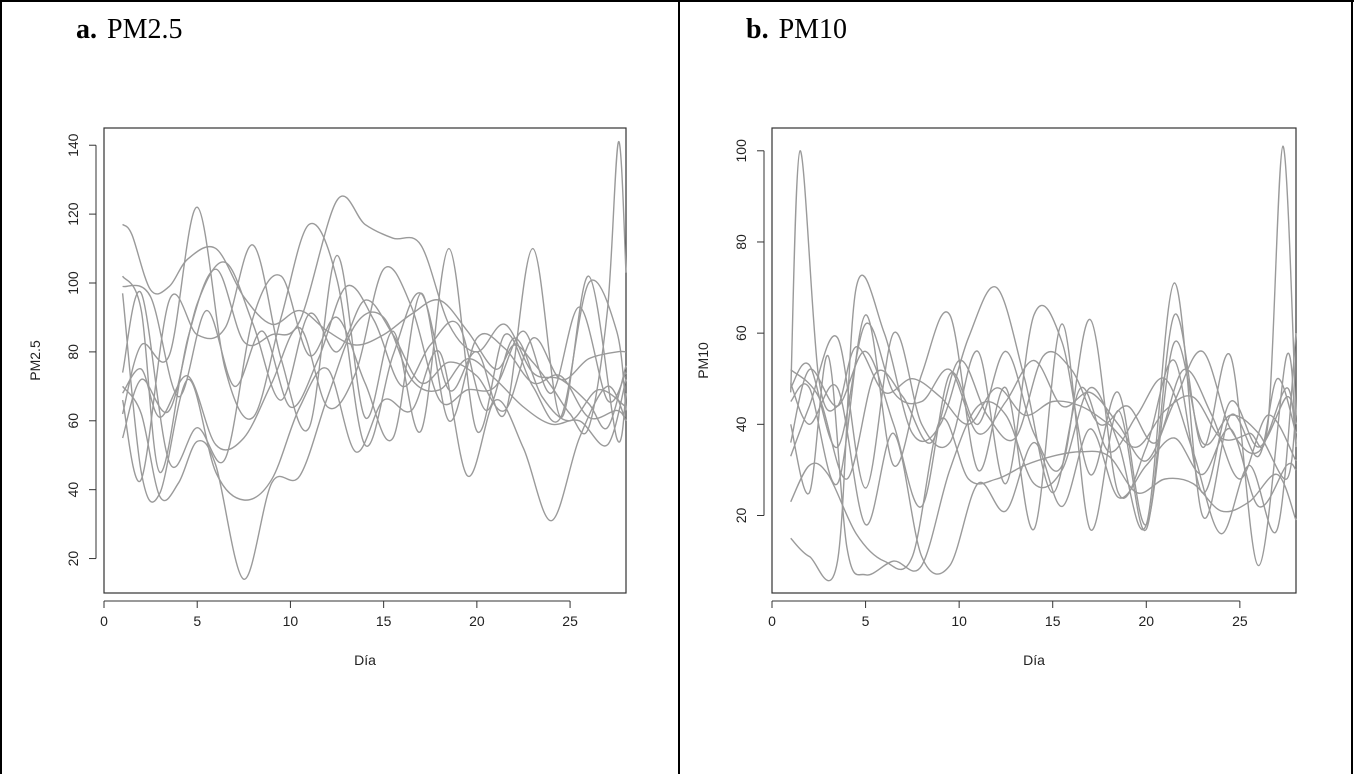 The height and width of the screenshot is (774, 1354). Describe the element at coordinates (86, 29) in the screenshot. I see `panel-a-letter: a.` at that location.